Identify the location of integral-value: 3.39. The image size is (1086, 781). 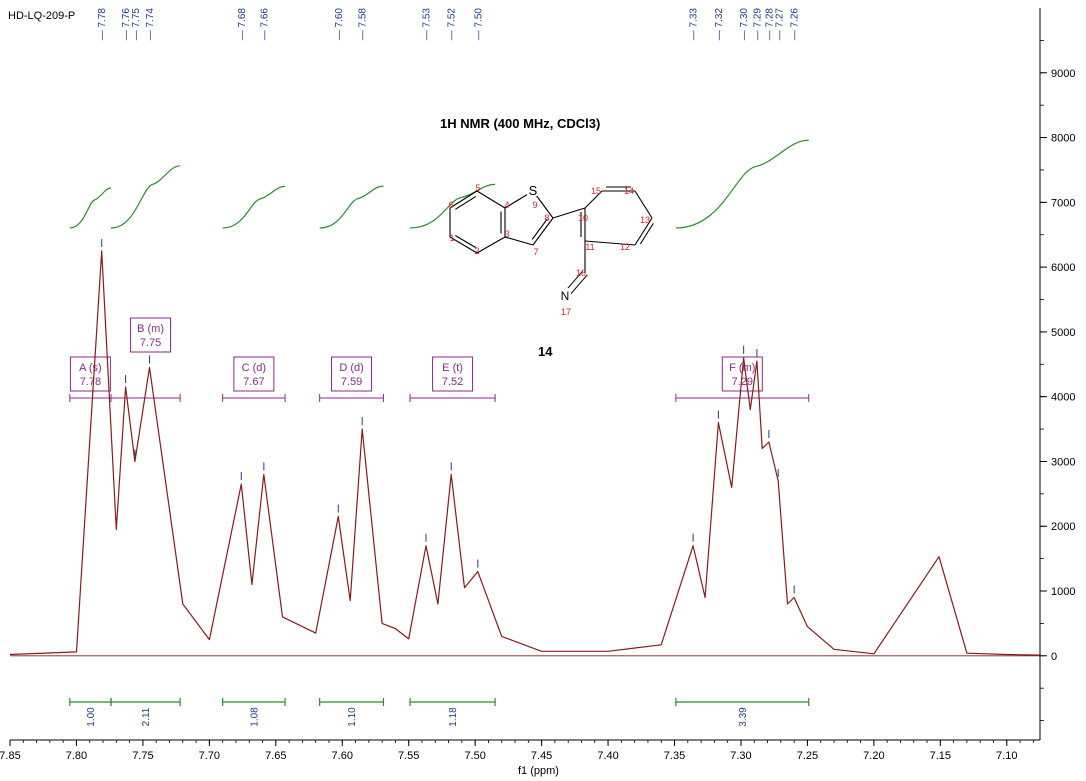
(743, 717).